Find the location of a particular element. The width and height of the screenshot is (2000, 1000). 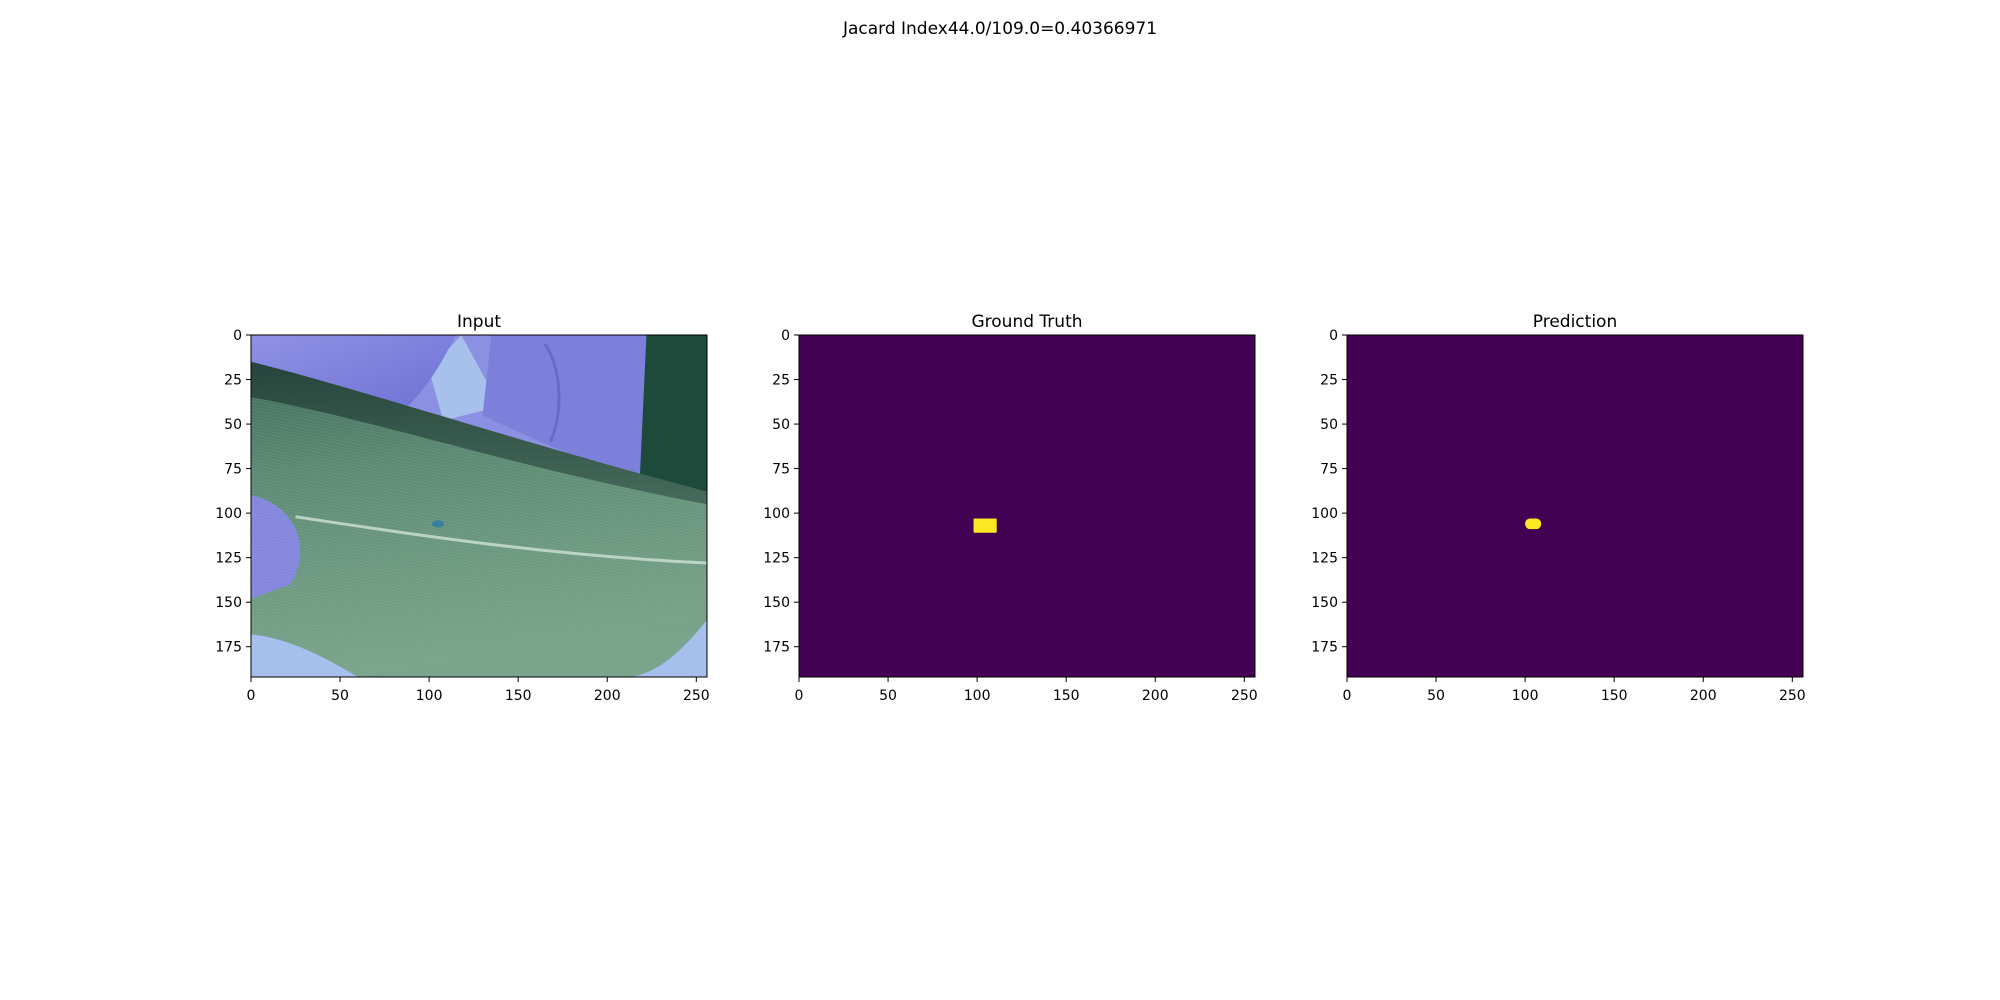

subplot-title: Input is located at coordinates (479, 322).